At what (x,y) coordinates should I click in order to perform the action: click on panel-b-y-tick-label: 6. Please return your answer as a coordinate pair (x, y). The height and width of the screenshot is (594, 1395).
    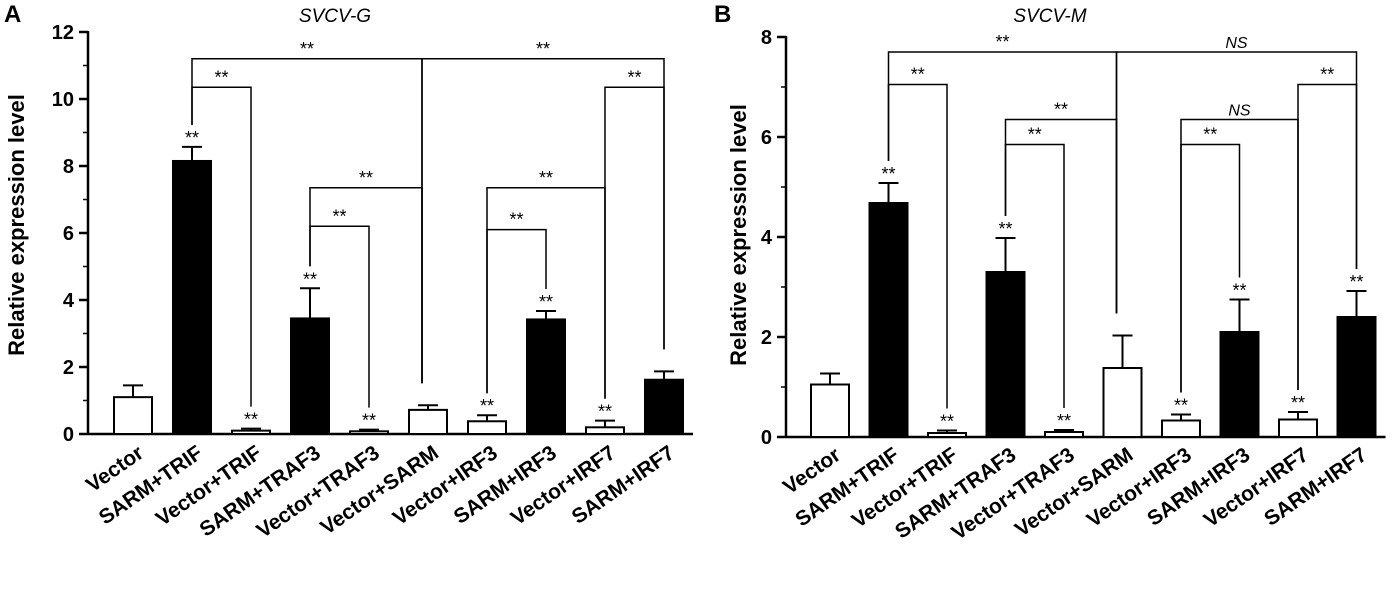
    Looking at the image, I should click on (766, 138).